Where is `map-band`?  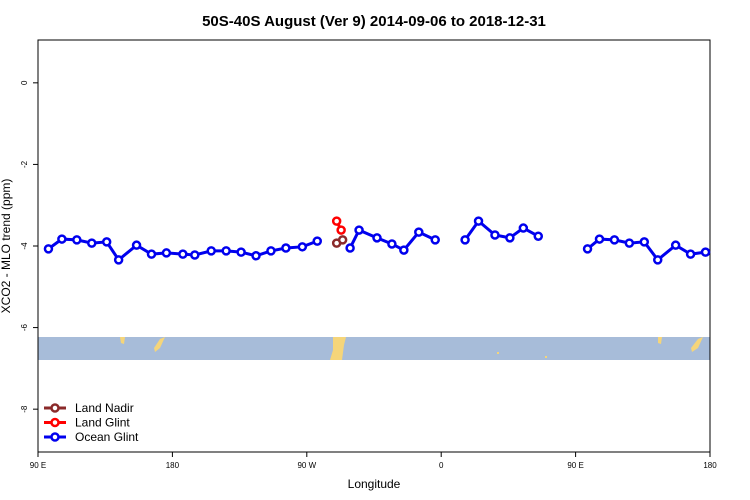
map-band is located at coordinates (374, 348).